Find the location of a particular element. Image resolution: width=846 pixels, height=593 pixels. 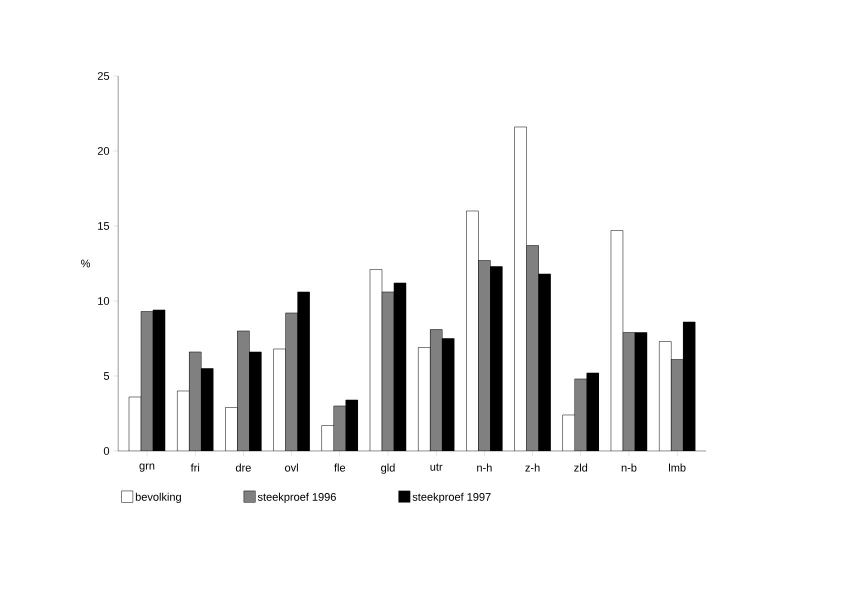

legend-label: steekproef 1996 is located at coordinates (297, 497).